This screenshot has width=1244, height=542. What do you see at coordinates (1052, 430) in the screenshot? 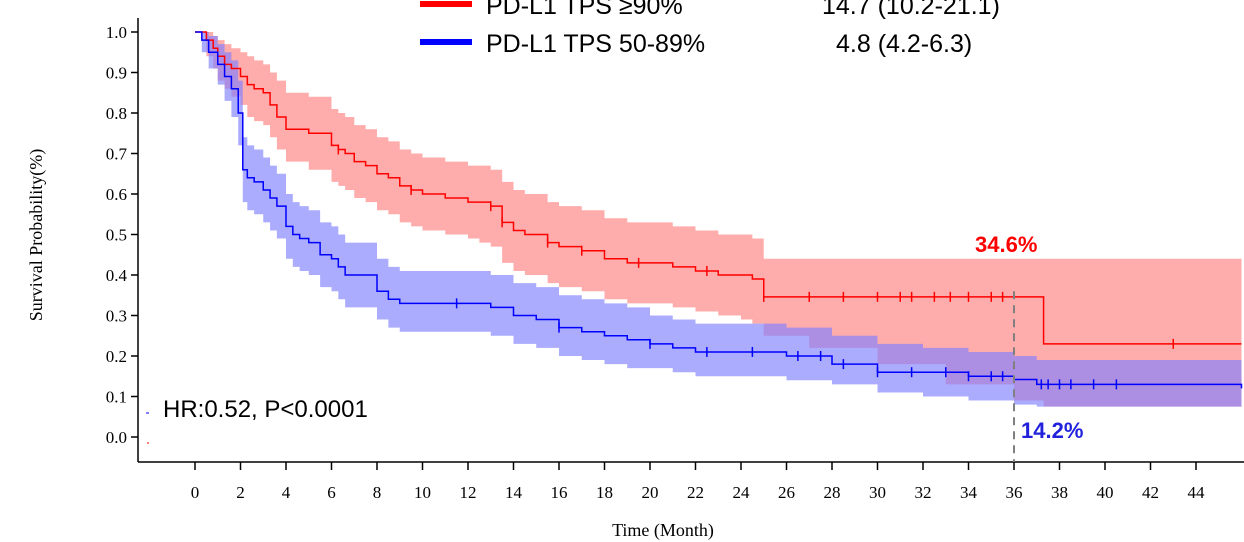
I see `blue-landmark-label: 14.2%` at bounding box center [1052, 430].